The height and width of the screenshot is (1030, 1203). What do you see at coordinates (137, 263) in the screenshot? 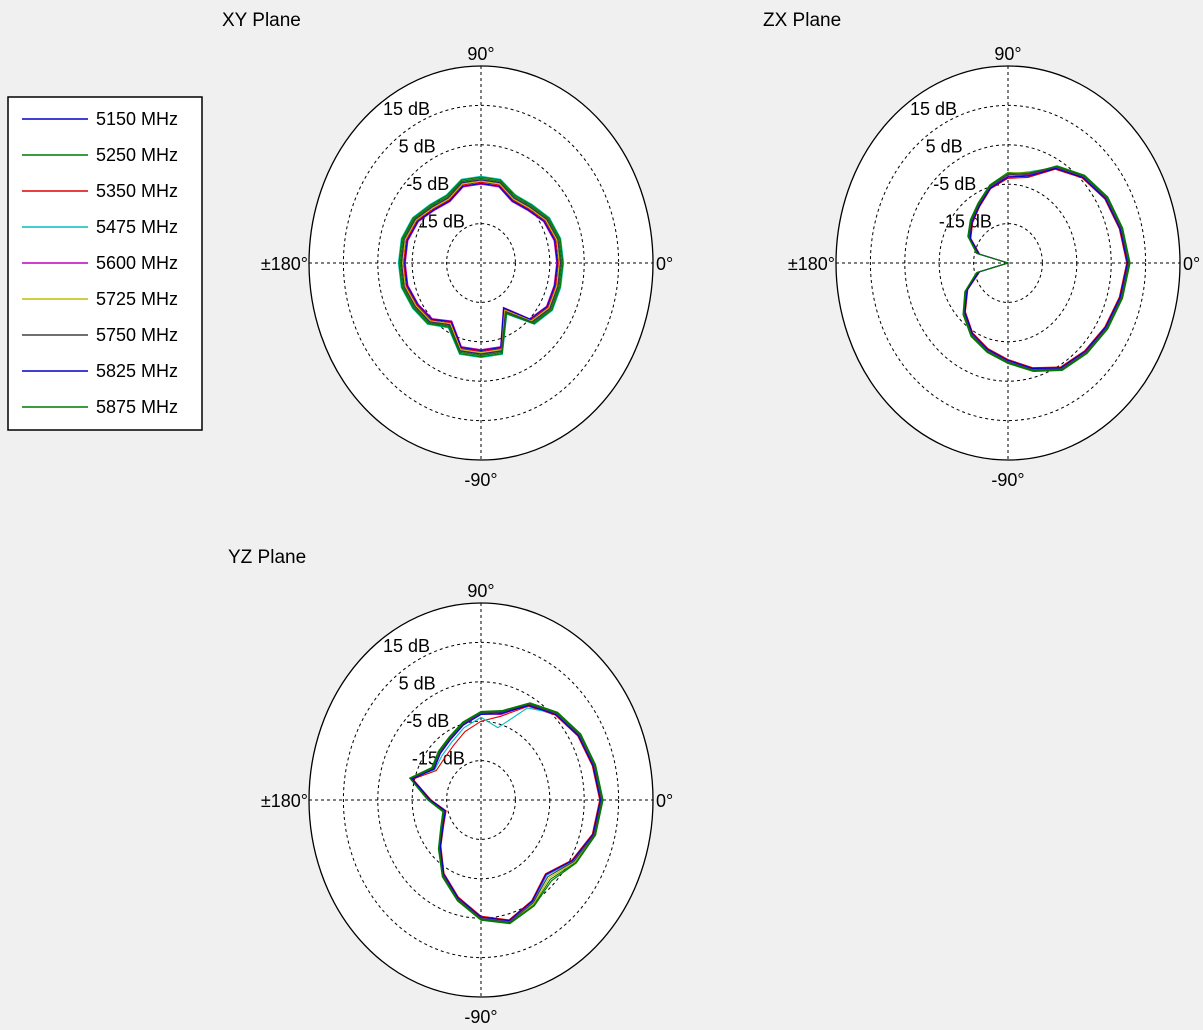
I see `legend-label: 5600 MHz` at bounding box center [137, 263].